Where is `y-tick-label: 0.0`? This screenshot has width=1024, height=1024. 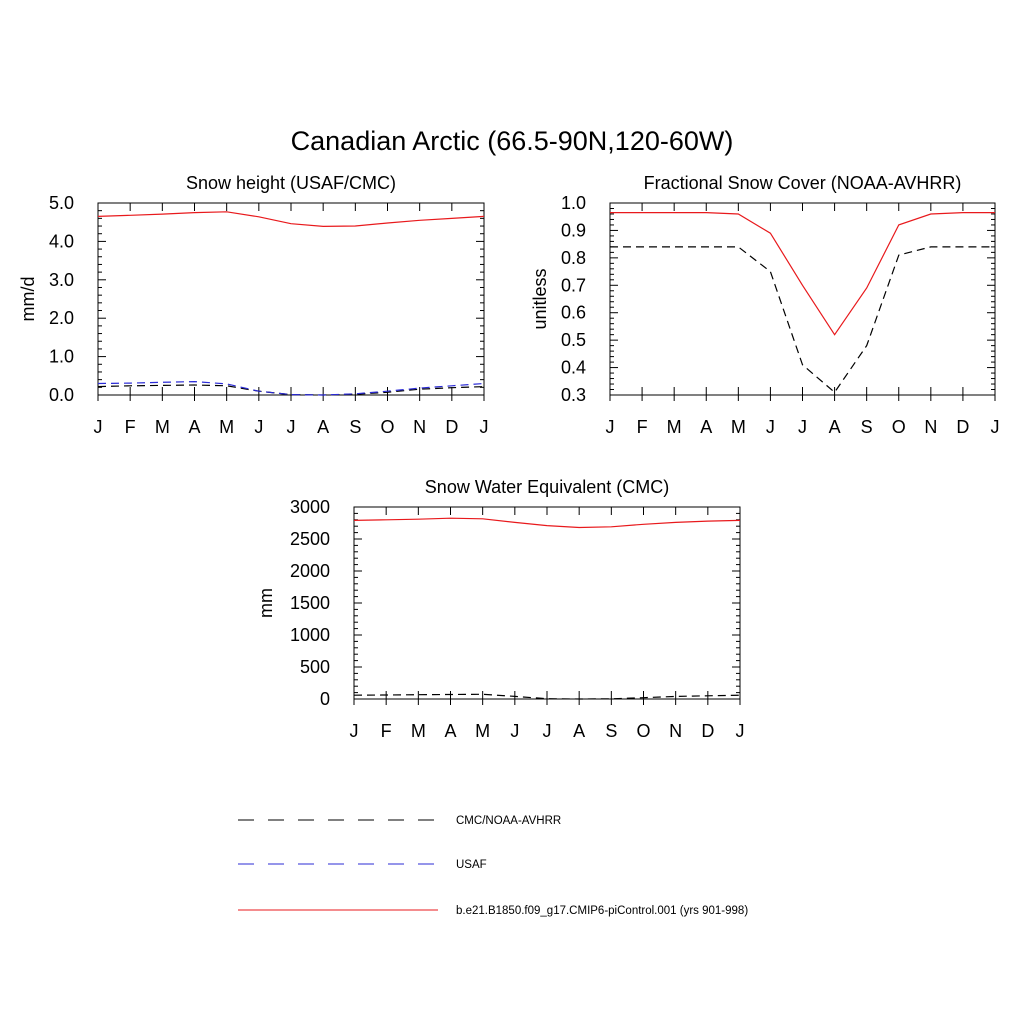
y-tick-label: 0.0 is located at coordinates (61, 395).